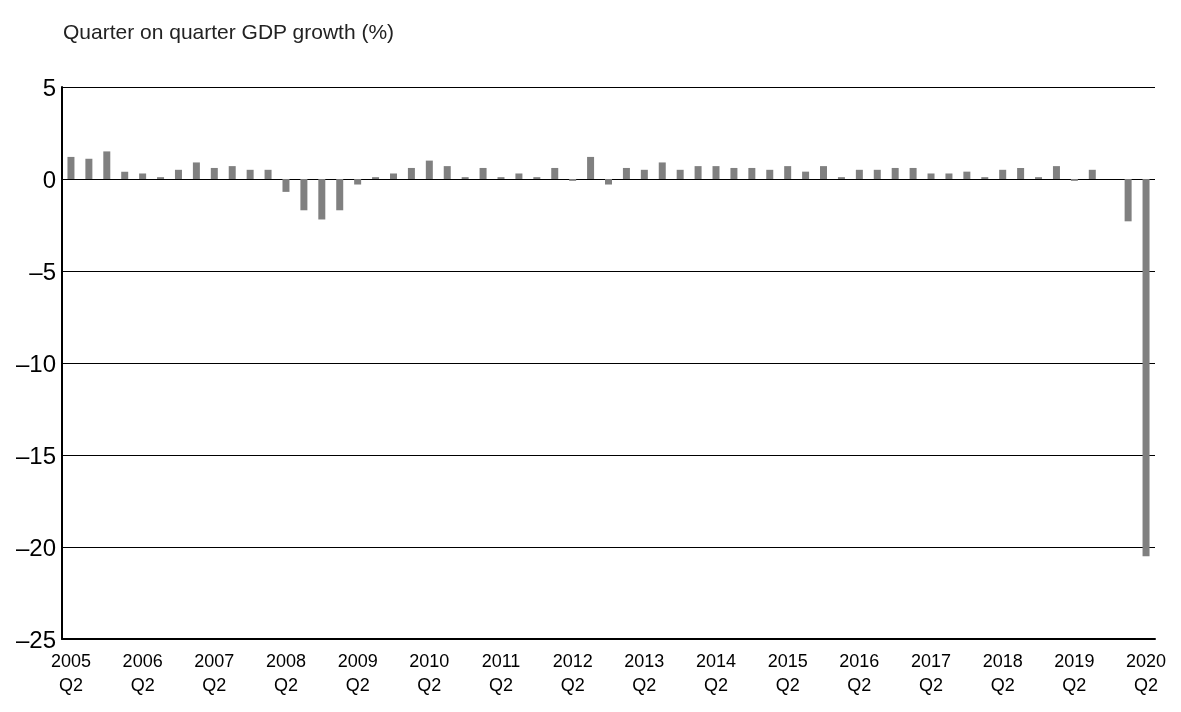  Describe the element at coordinates (35, 547) in the screenshot. I see `y-tick-label: –20` at that location.